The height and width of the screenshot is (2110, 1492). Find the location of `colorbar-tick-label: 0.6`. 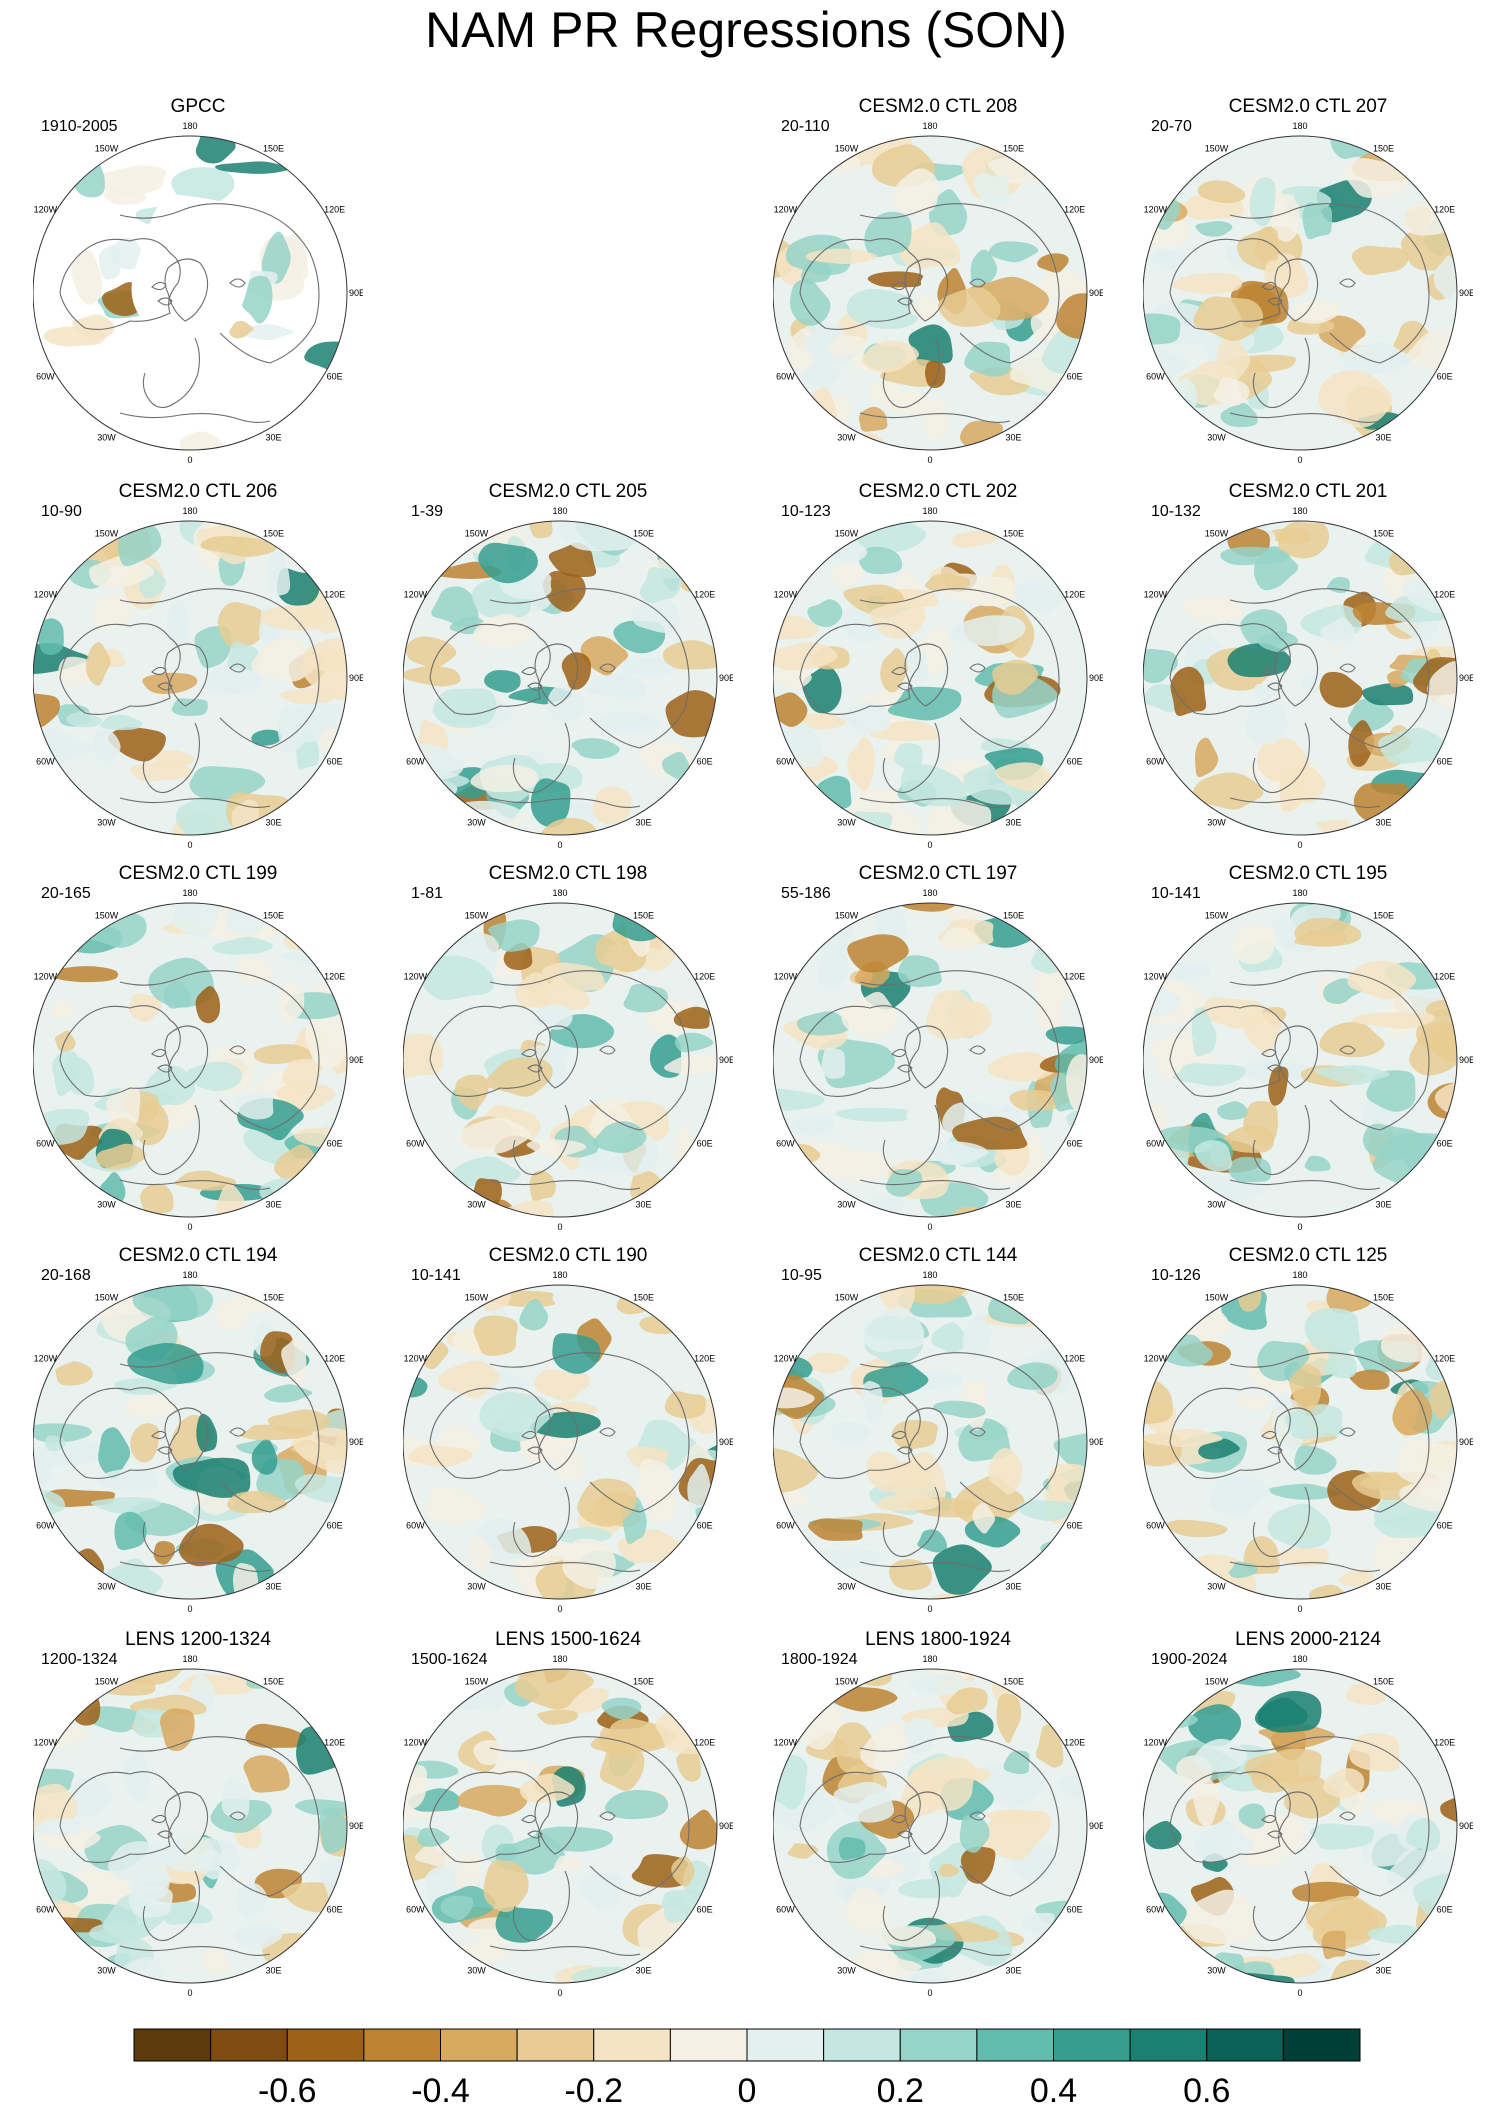

colorbar-tick-label: 0.6 is located at coordinates (1207, 2091).